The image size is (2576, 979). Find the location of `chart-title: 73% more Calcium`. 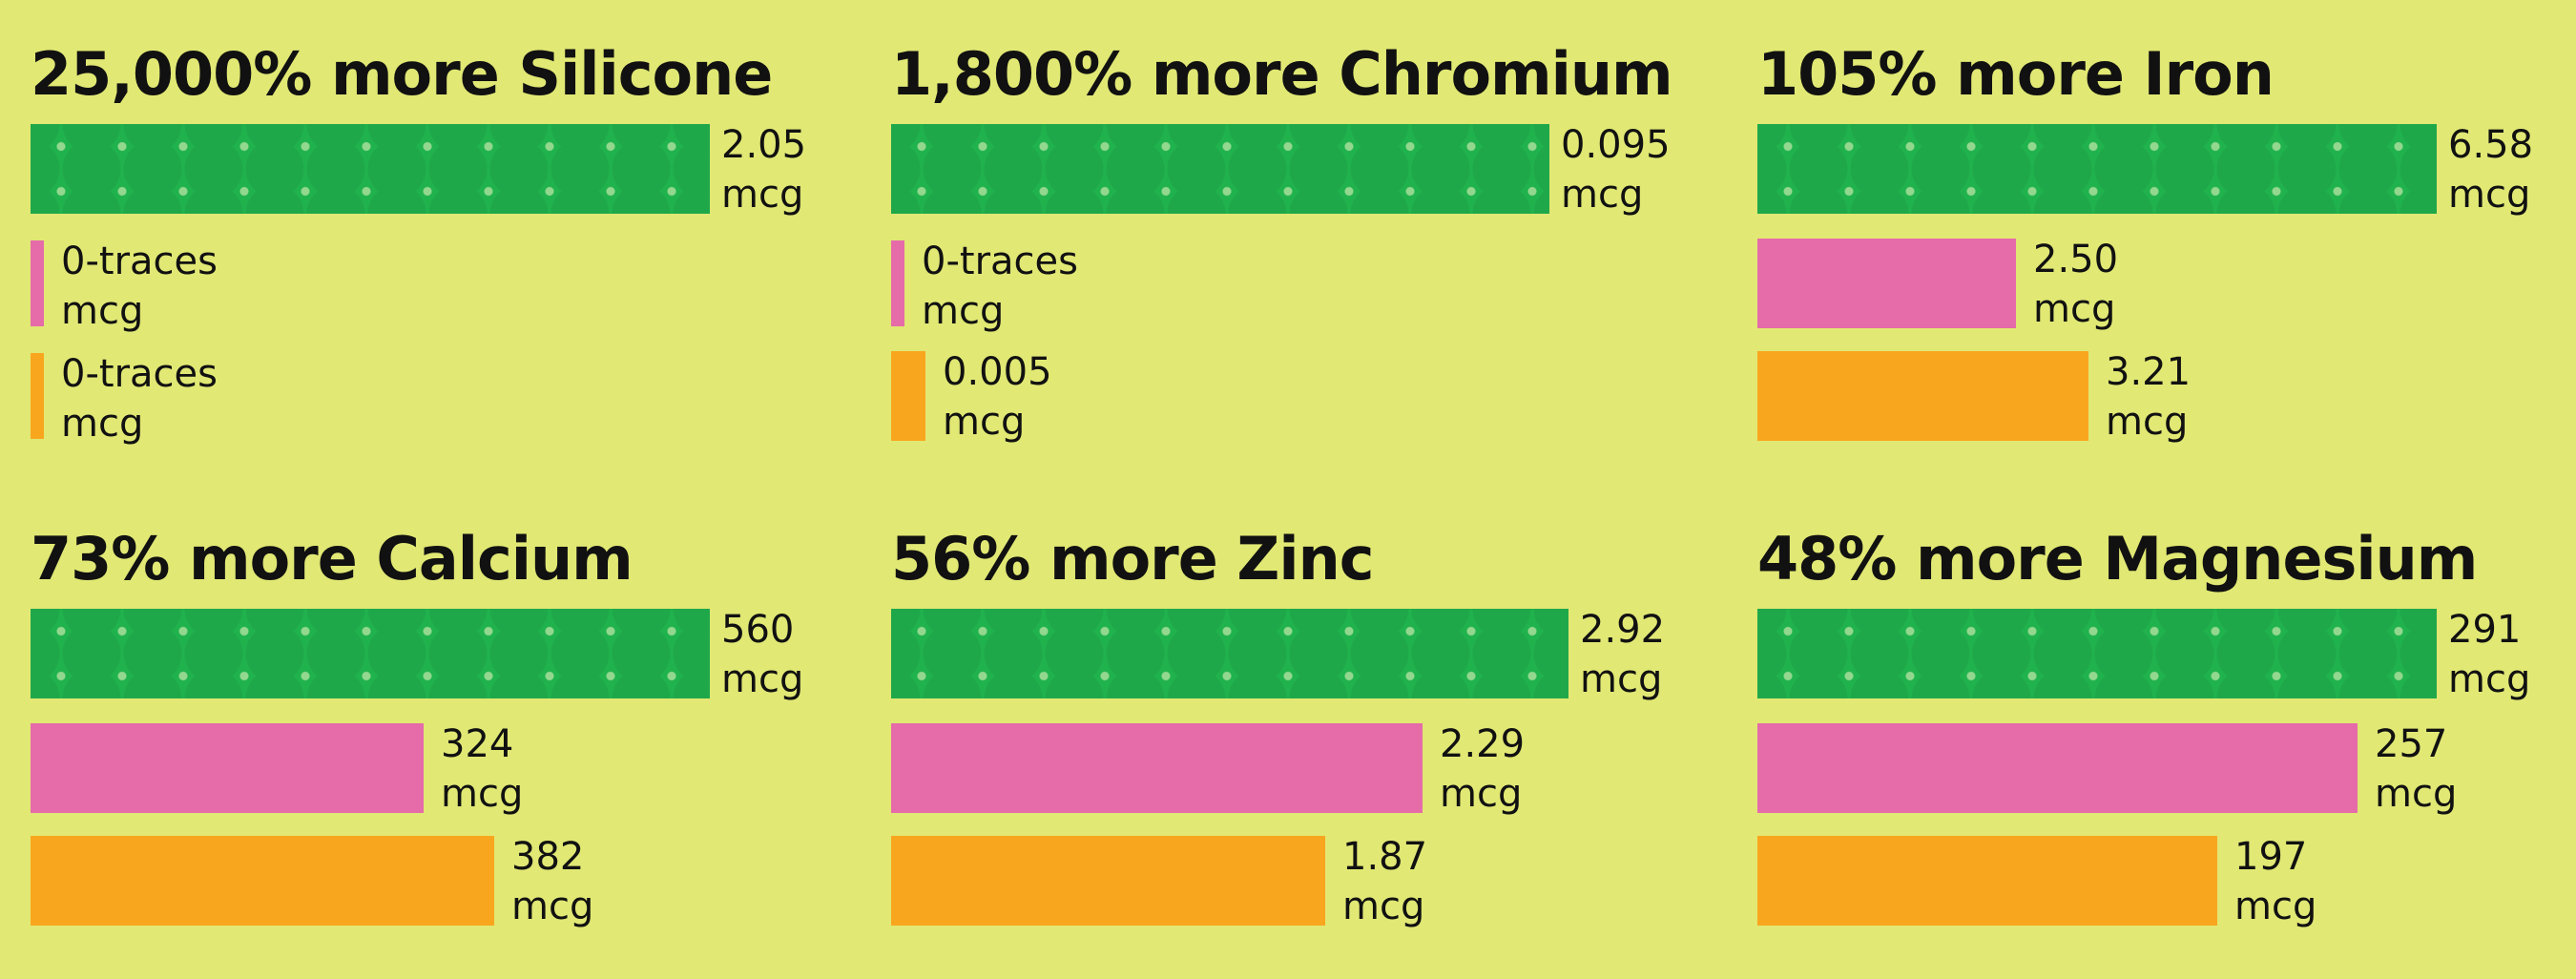

chart-title: 73% more Calcium is located at coordinates (332, 559).